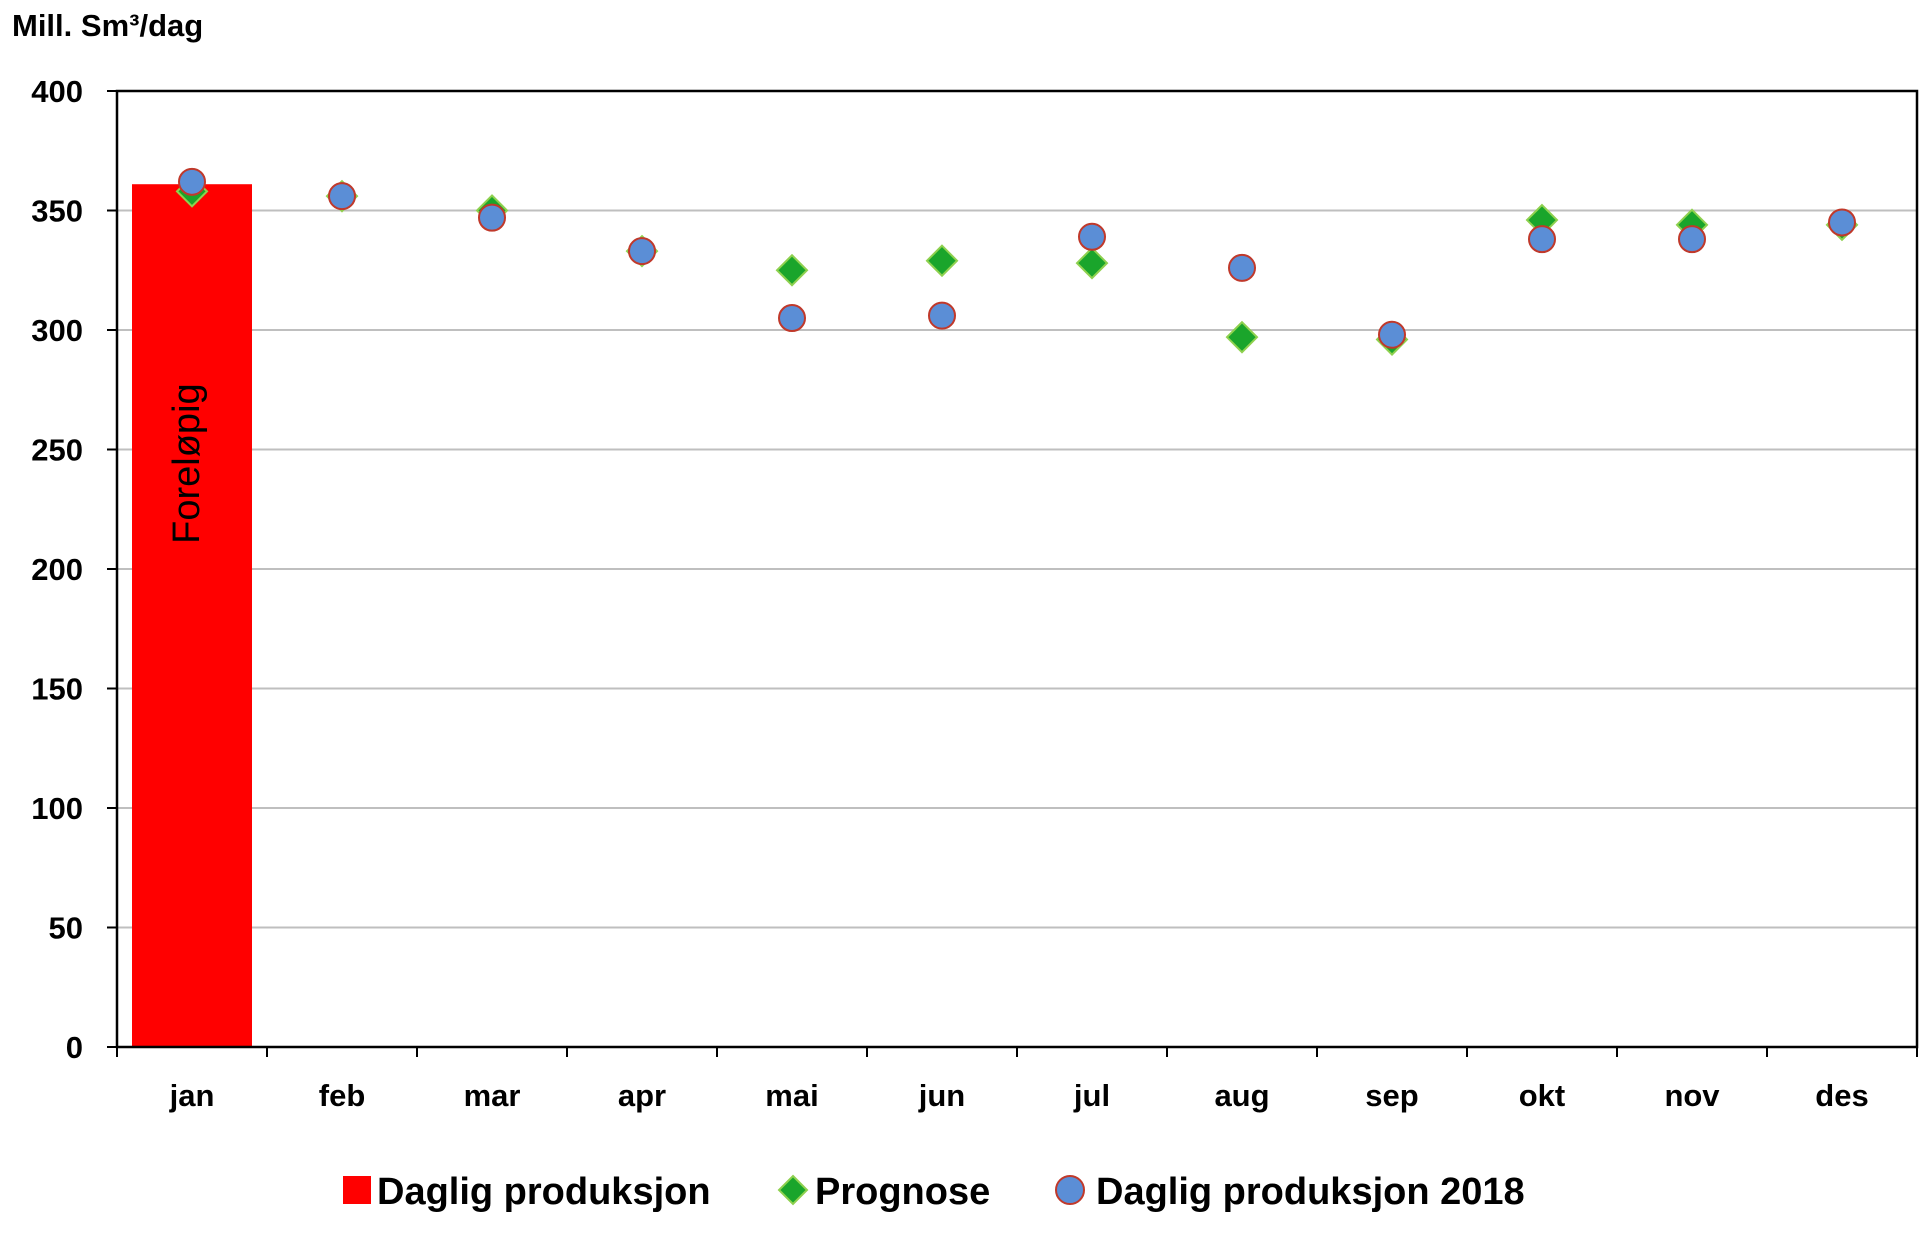 This screenshot has width=1920, height=1233. What do you see at coordinates (942, 1095) in the screenshot?
I see `x-tick-label: jun` at bounding box center [942, 1095].